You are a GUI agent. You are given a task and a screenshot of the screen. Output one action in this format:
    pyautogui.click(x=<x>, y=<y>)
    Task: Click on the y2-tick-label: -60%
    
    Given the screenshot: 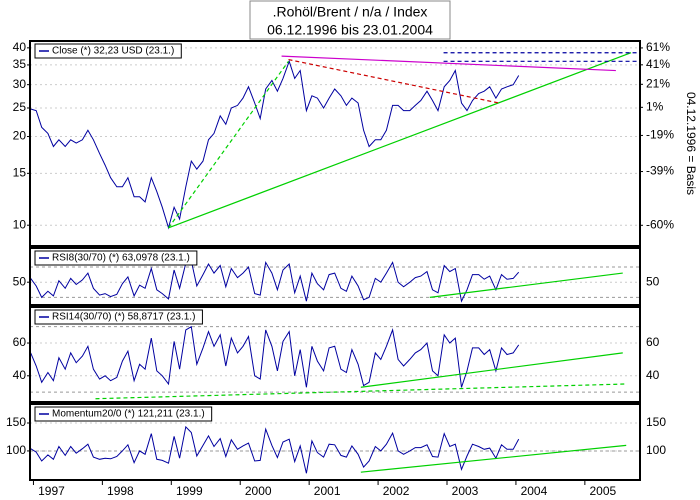 What is the action you would take?
    pyautogui.click(x=660, y=224)
    